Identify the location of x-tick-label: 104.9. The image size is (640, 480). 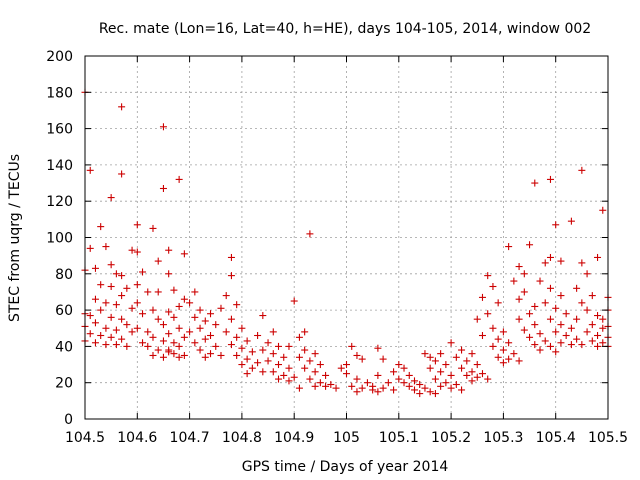
(294, 438).